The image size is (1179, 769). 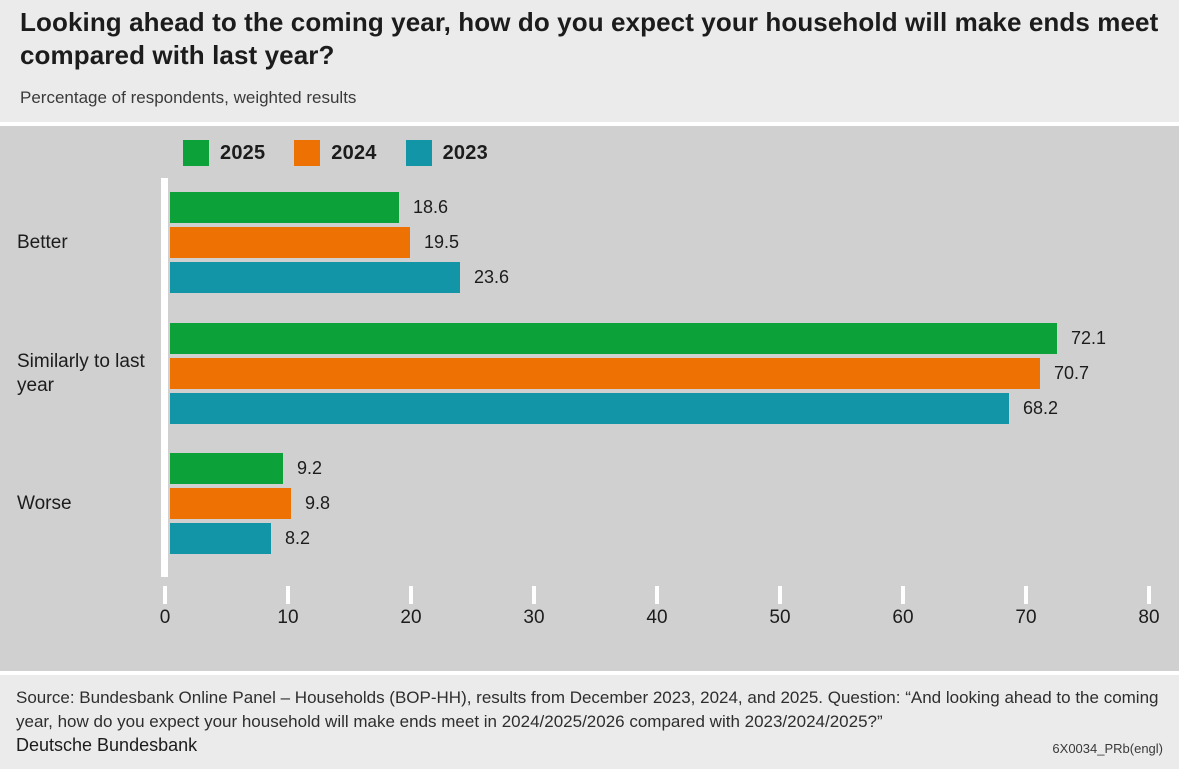 I want to click on category-label-worse: Worse, so click(x=44, y=503).